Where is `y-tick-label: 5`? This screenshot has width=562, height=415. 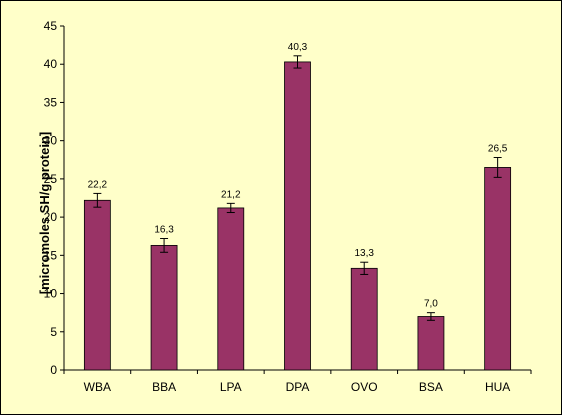
y-tick-label: 5 is located at coordinates (53, 332).